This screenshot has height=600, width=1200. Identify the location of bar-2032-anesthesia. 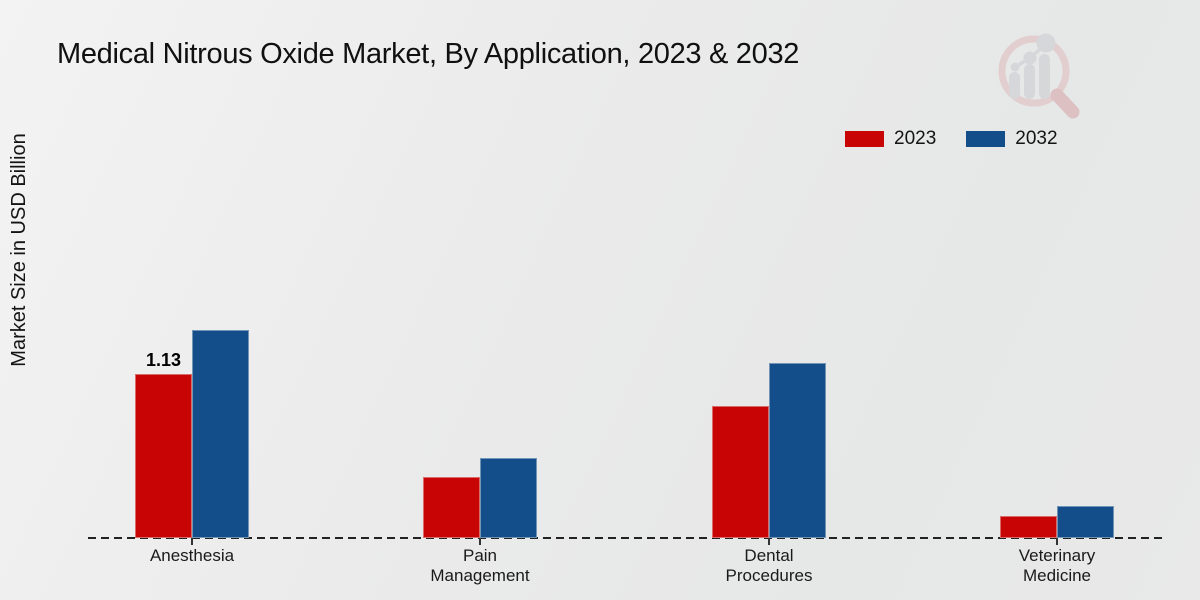
(220, 434).